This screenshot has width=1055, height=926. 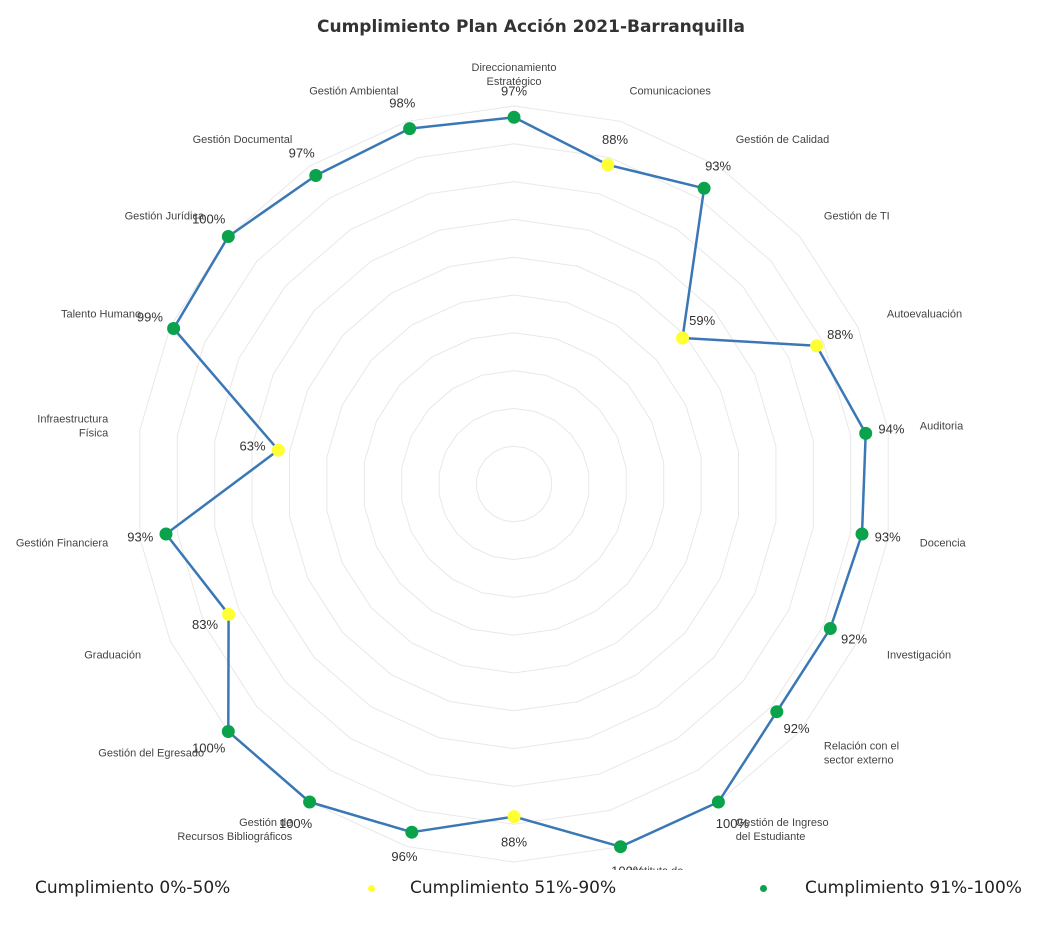 I want to click on category-label: Autoevaluación, so click(x=924, y=315).